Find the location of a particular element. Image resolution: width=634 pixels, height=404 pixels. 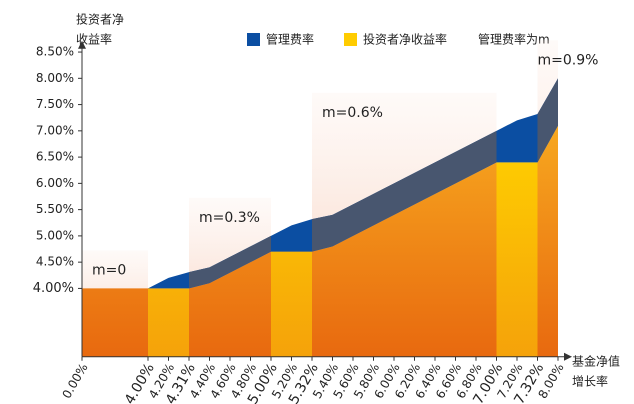

y-tick-label: 7.00% is located at coordinates (55, 130).